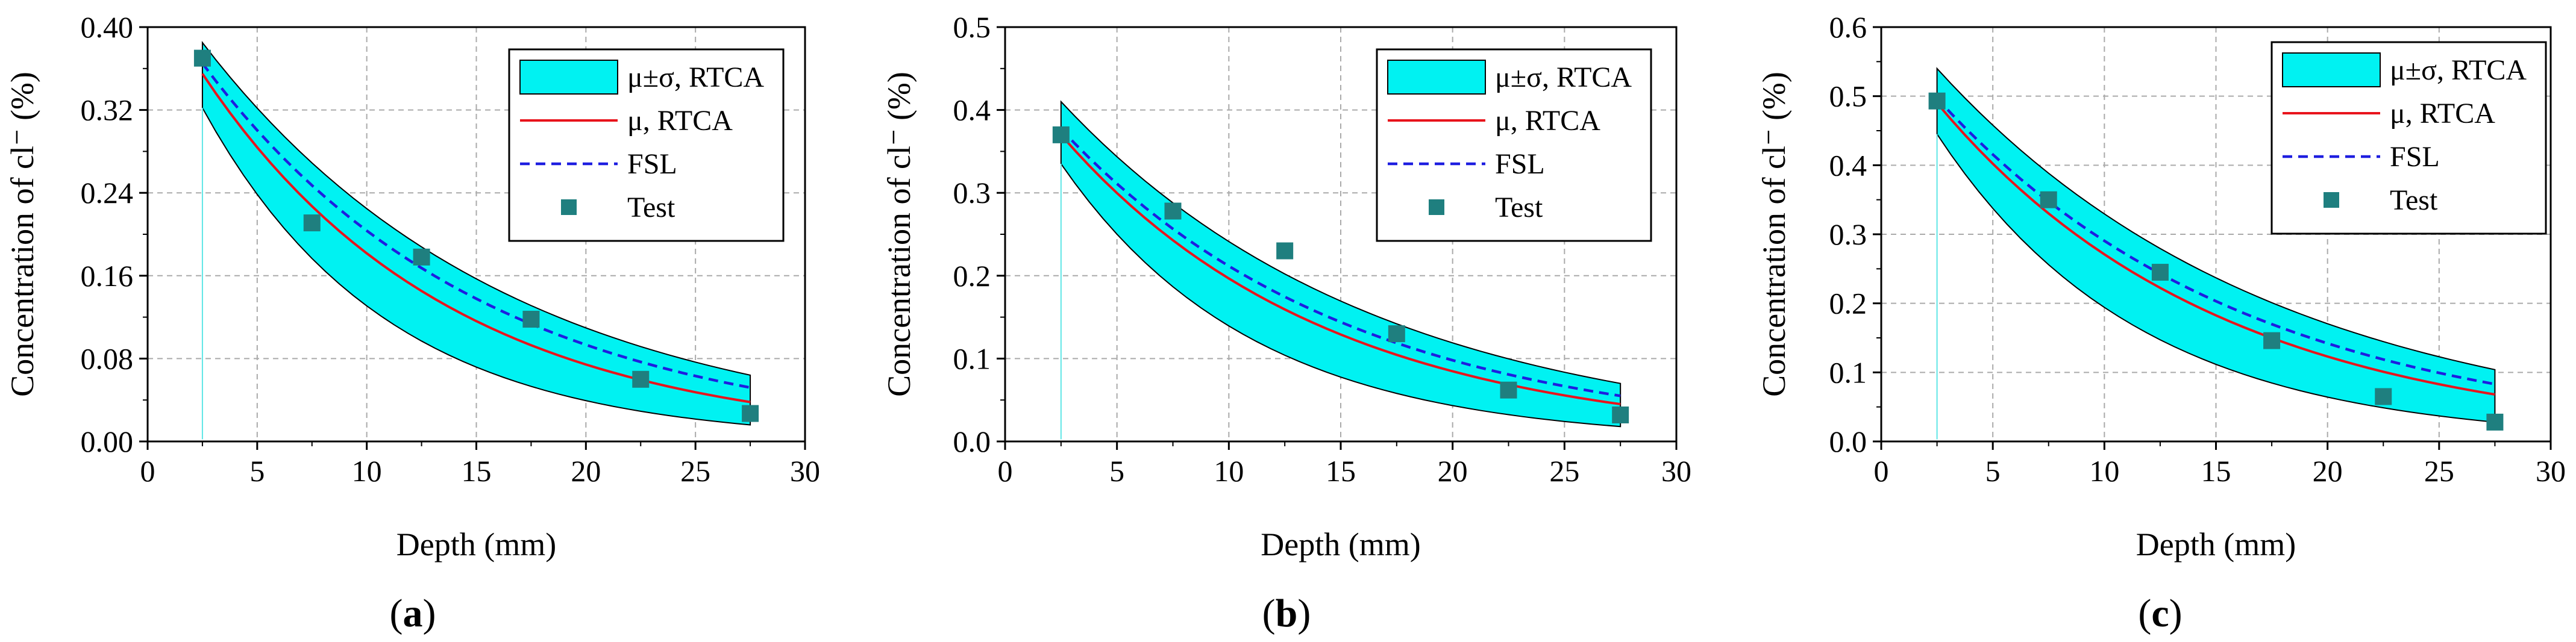 The height and width of the screenshot is (642, 2576). What do you see at coordinates (1848, 441) in the screenshot?
I see `y-tick-label: 0.0` at bounding box center [1848, 441].